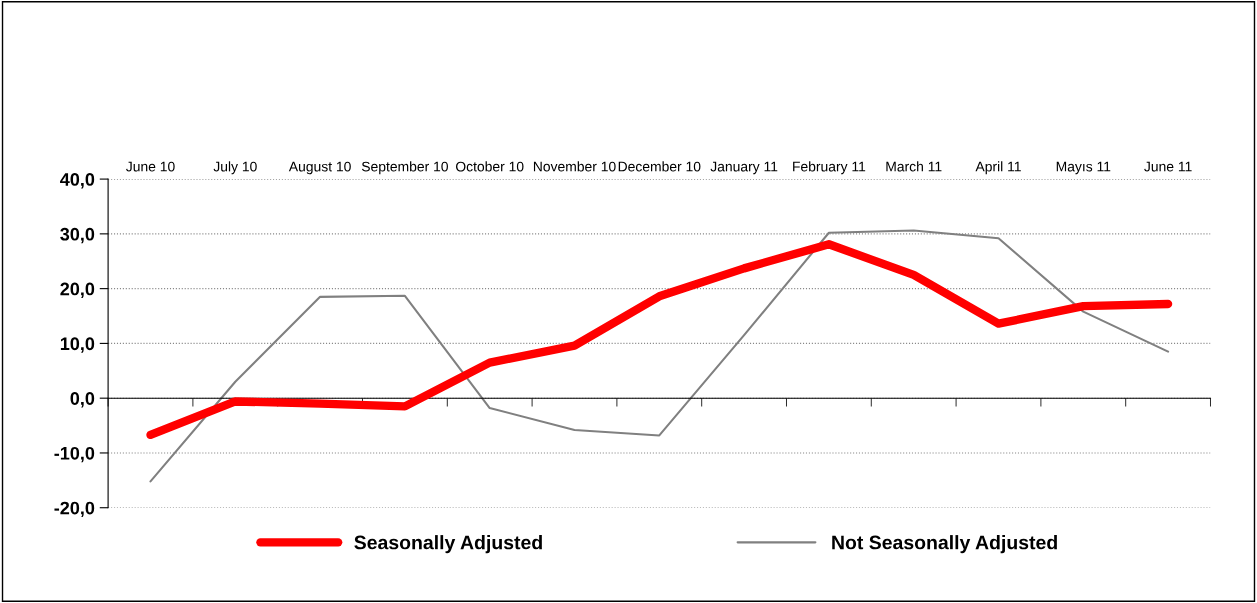 The width and height of the screenshot is (1257, 603). Describe the element at coordinates (574, 166) in the screenshot. I see `x-tick-label: November 10` at that location.